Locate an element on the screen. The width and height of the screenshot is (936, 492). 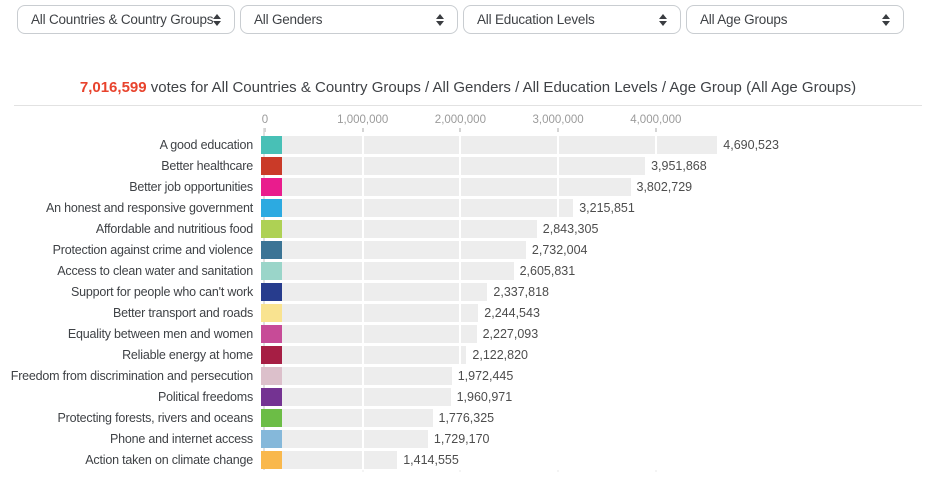
bar-value-label: 3,802,729 is located at coordinates (664, 186).